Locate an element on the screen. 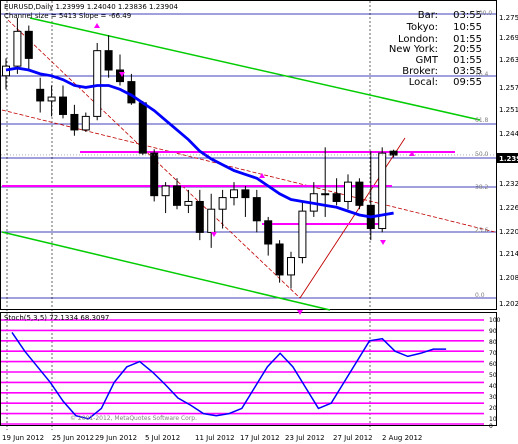 The height and width of the screenshot is (444, 518). stoch-tick-label: 50 is located at coordinates (493, 375).